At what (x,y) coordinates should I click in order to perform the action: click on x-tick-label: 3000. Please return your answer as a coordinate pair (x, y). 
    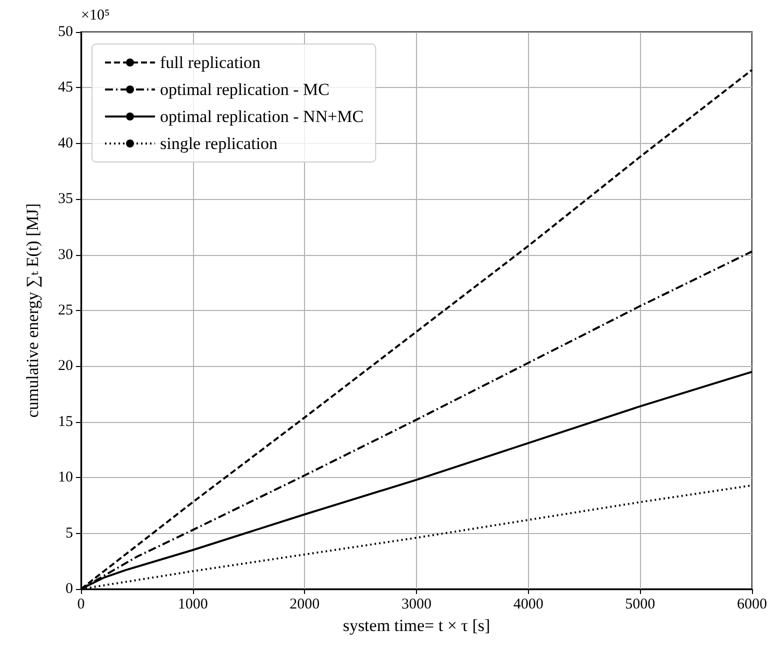
    Looking at the image, I should click on (417, 604).